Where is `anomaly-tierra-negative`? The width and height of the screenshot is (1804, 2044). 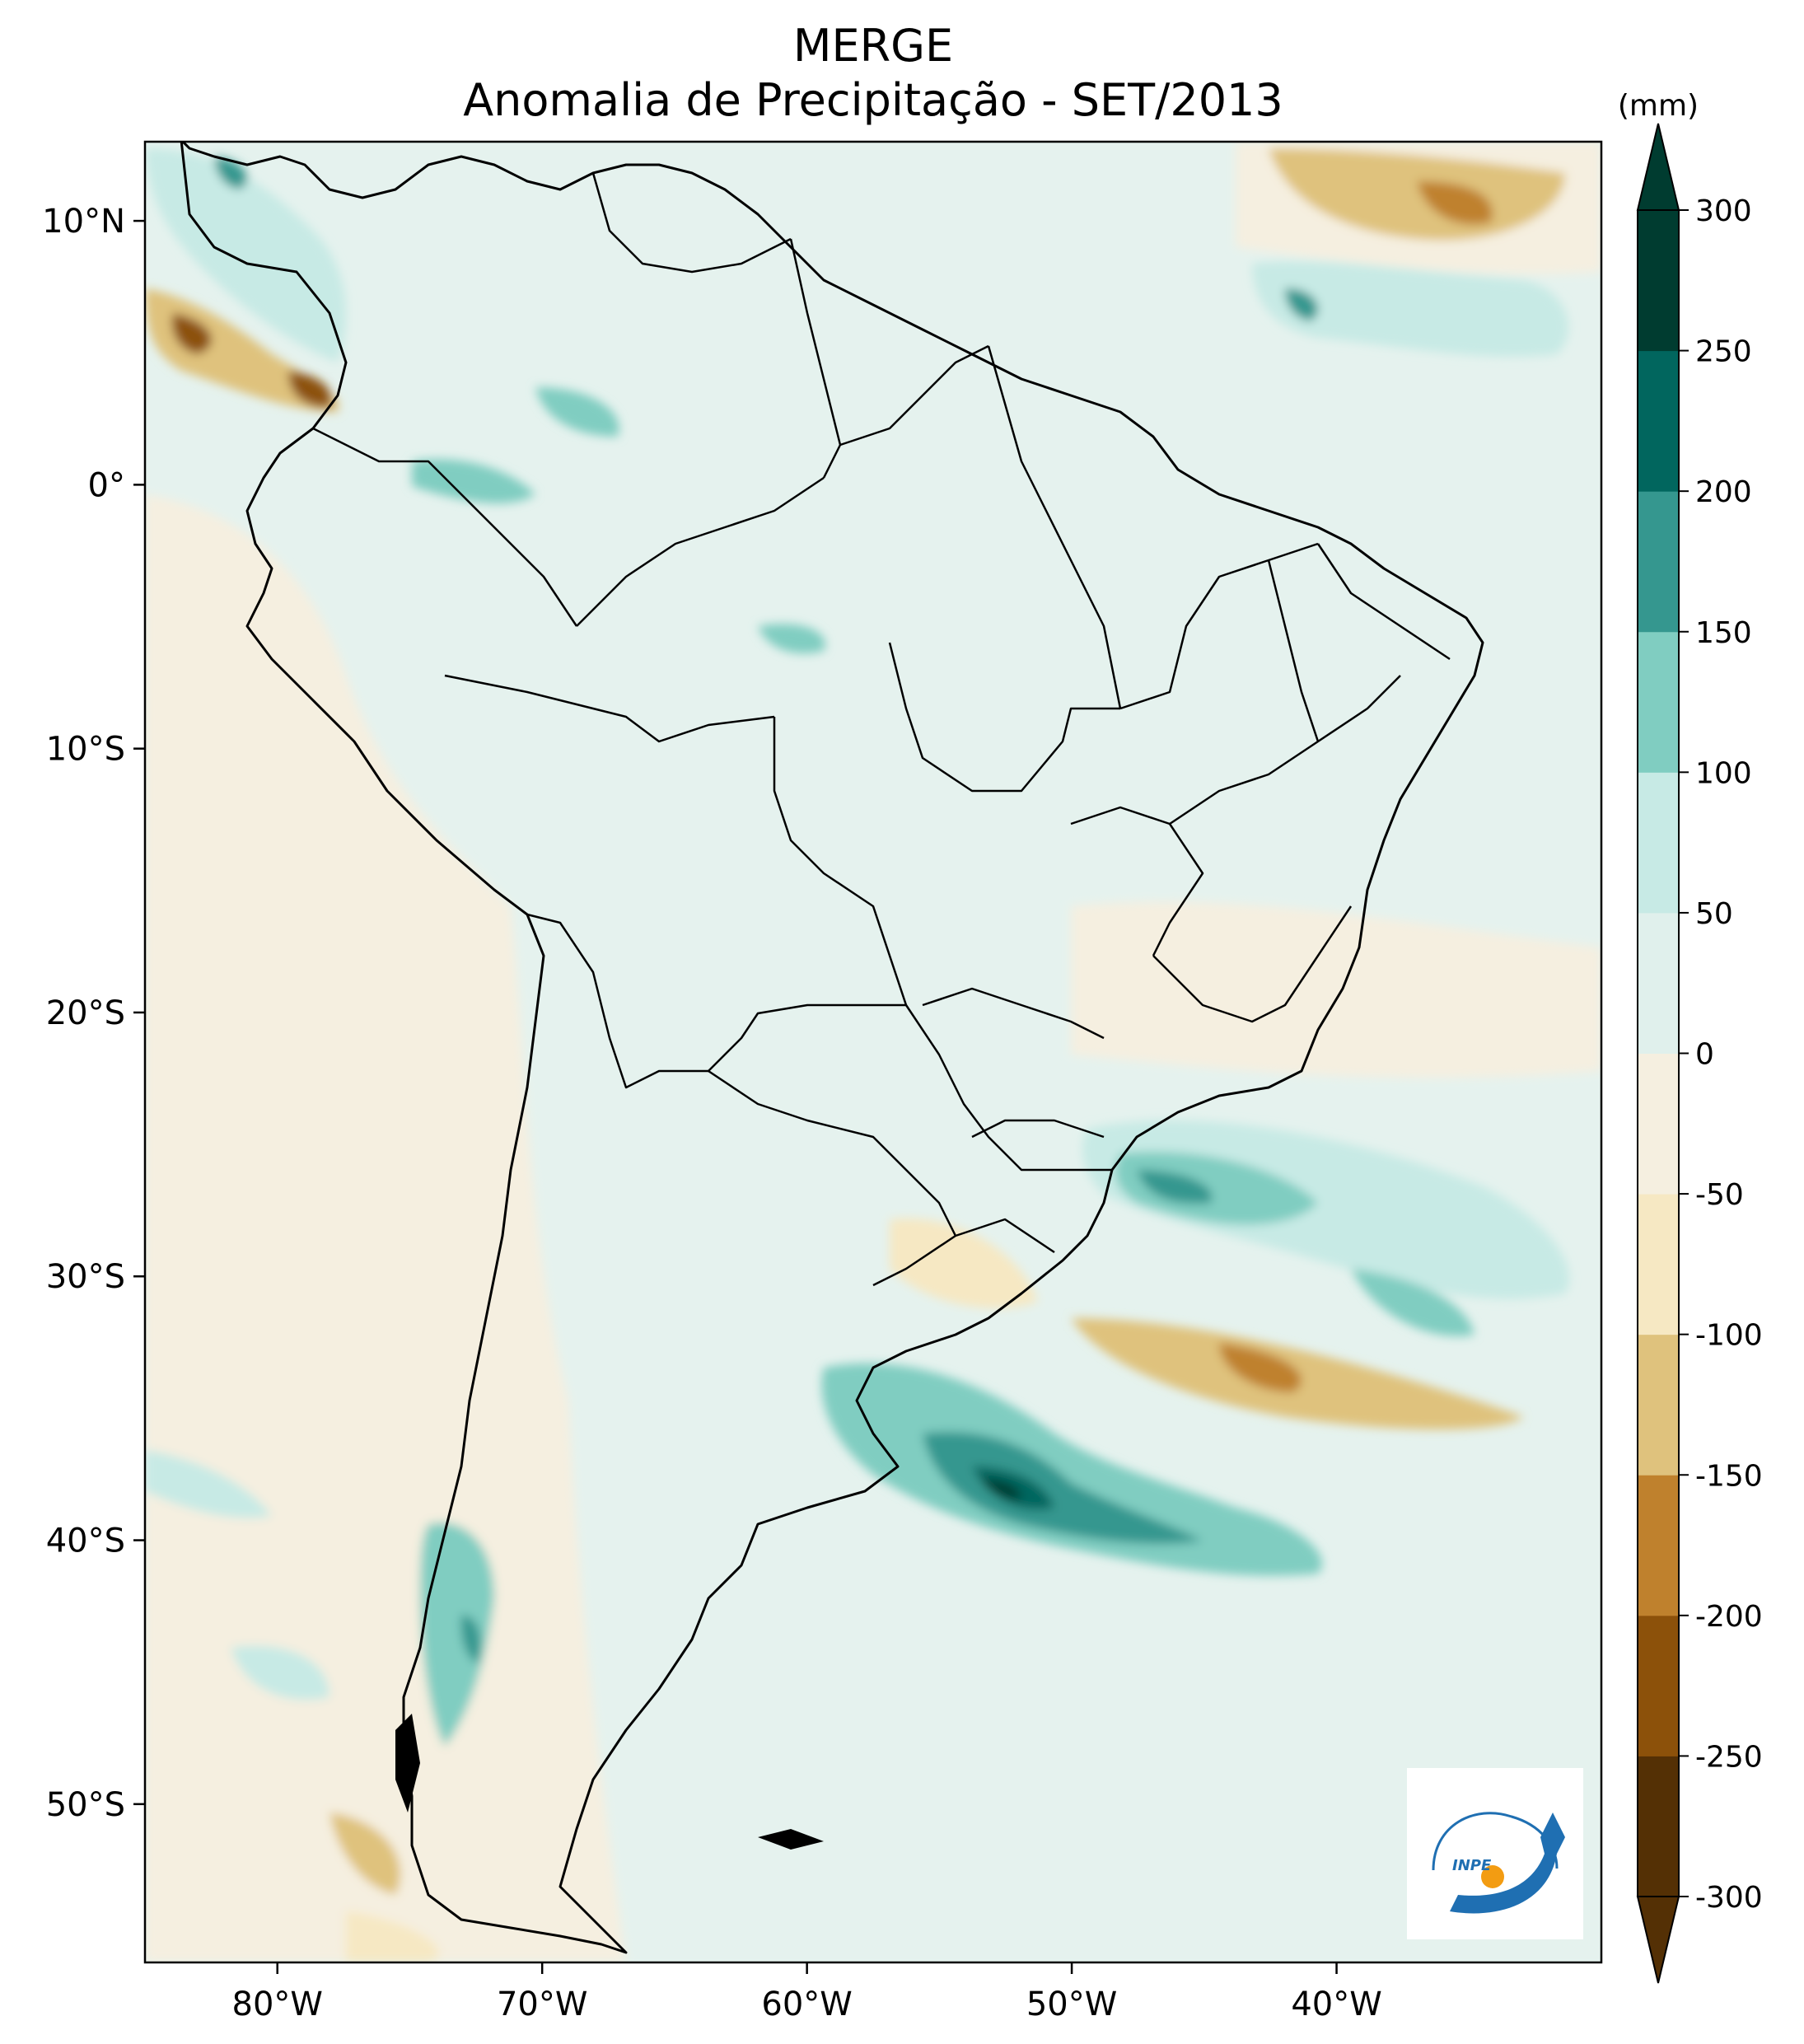 anomaly-tierra-negative is located at coordinates (392, 1936).